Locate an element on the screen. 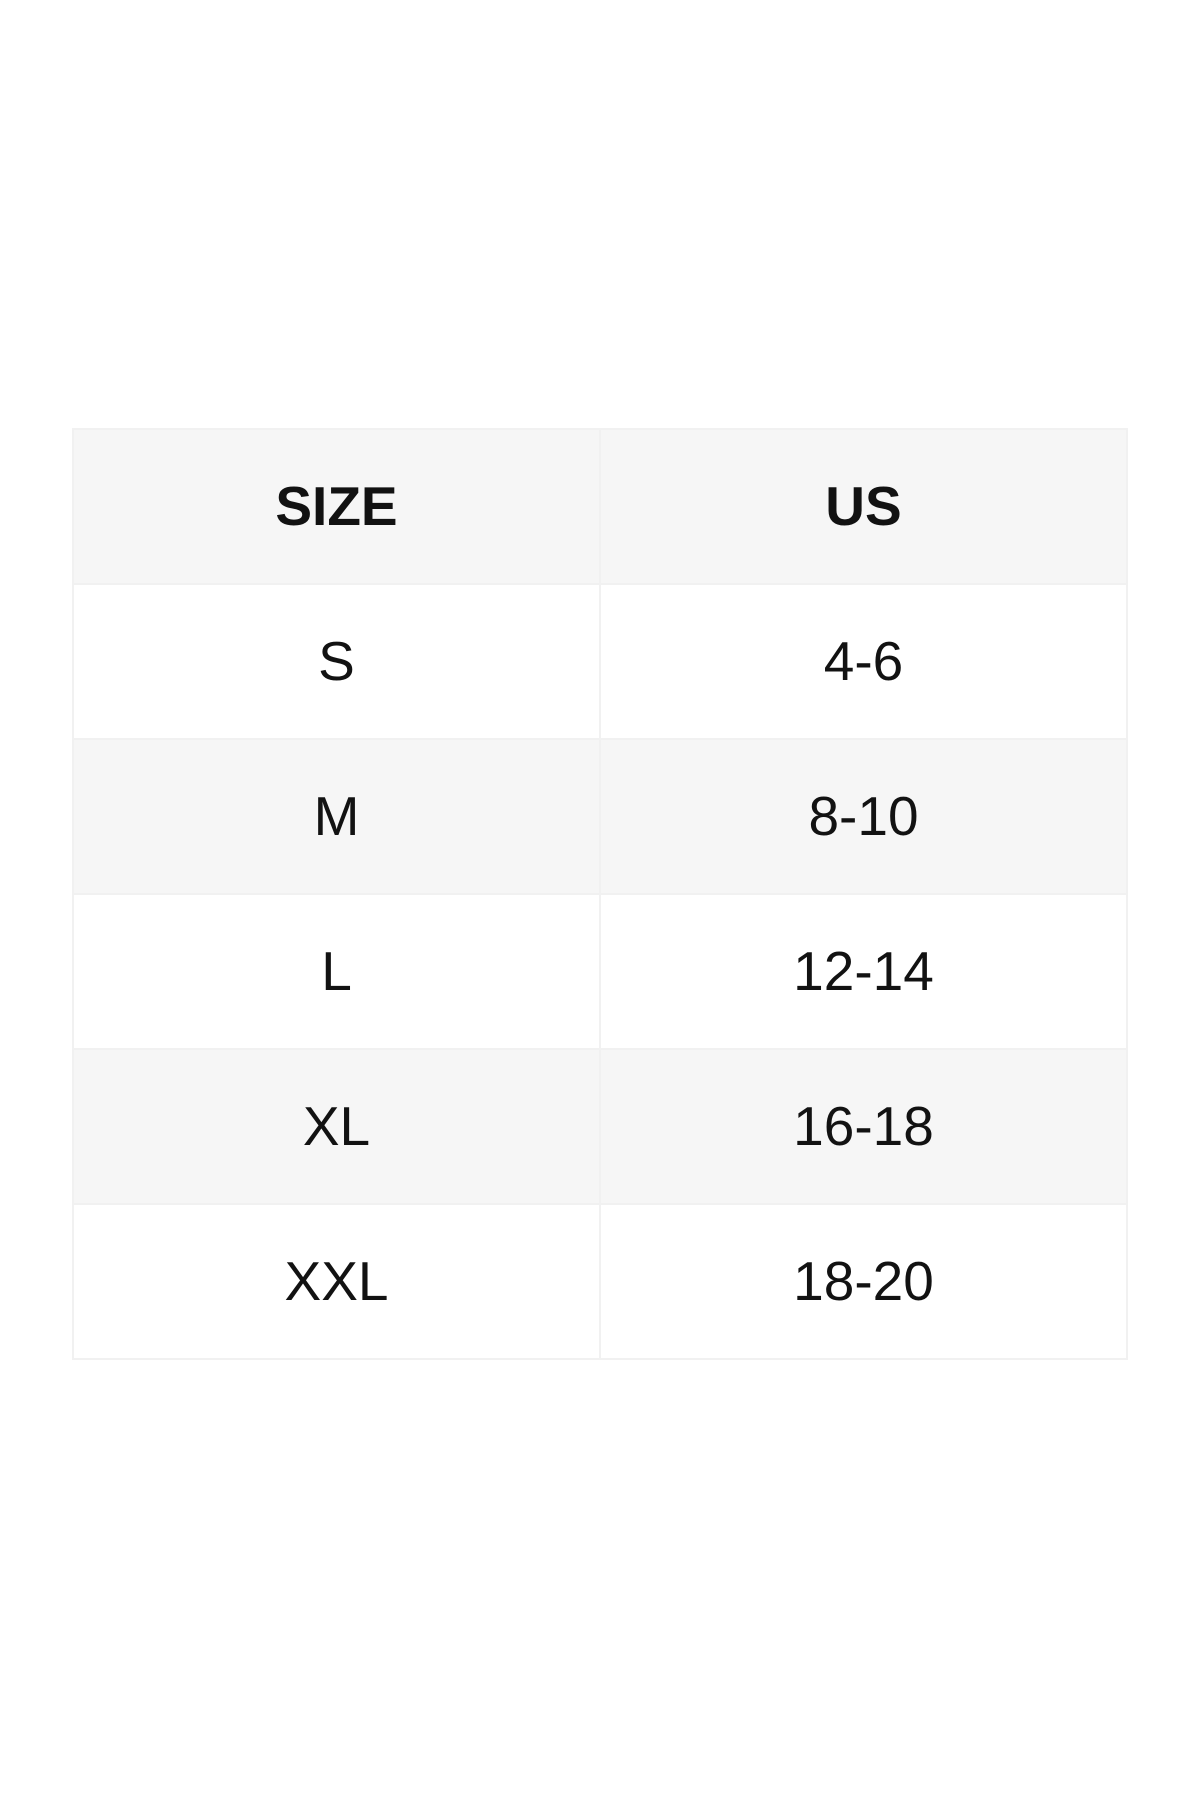  size-column-header: SIZE is located at coordinates (336, 506).